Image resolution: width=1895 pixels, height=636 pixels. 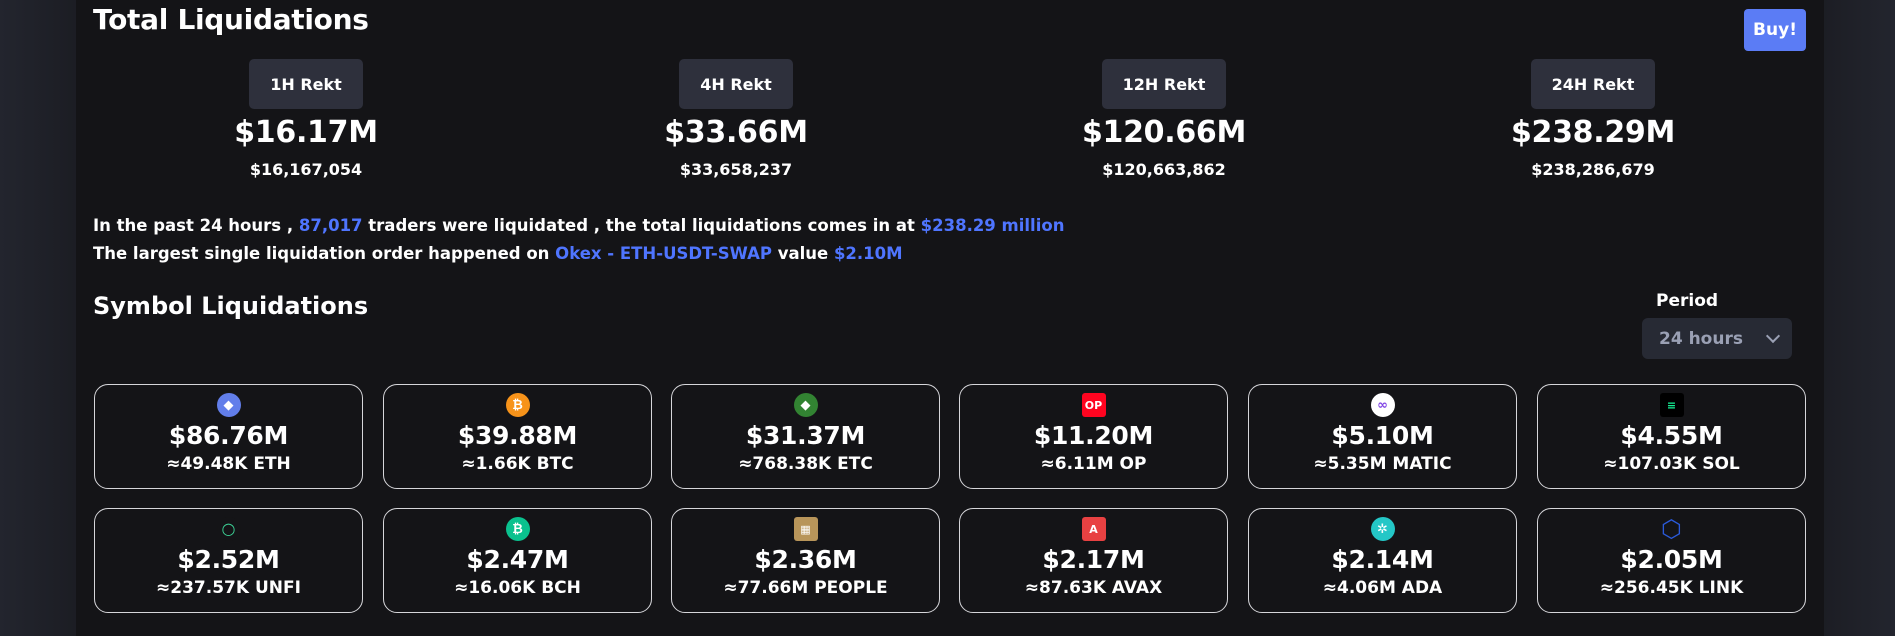 What do you see at coordinates (306, 169) in the screenshot?
I see `rekt-exact-value: $16,167,054` at bounding box center [306, 169].